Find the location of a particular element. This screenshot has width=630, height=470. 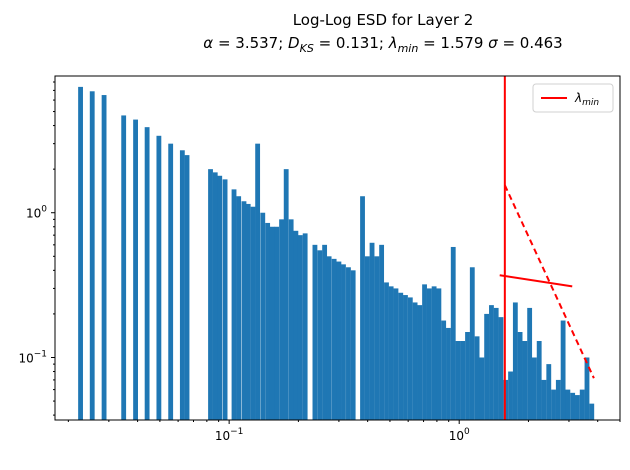

x-tick-label: 10⁰ is located at coordinates (459, 435).